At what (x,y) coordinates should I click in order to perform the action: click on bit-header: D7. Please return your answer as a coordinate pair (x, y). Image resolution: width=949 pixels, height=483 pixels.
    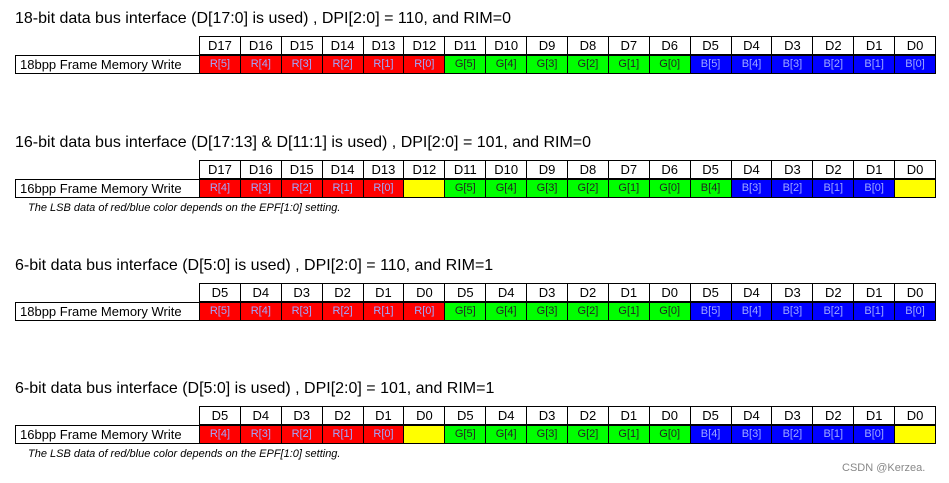
    Looking at the image, I should click on (628, 169).